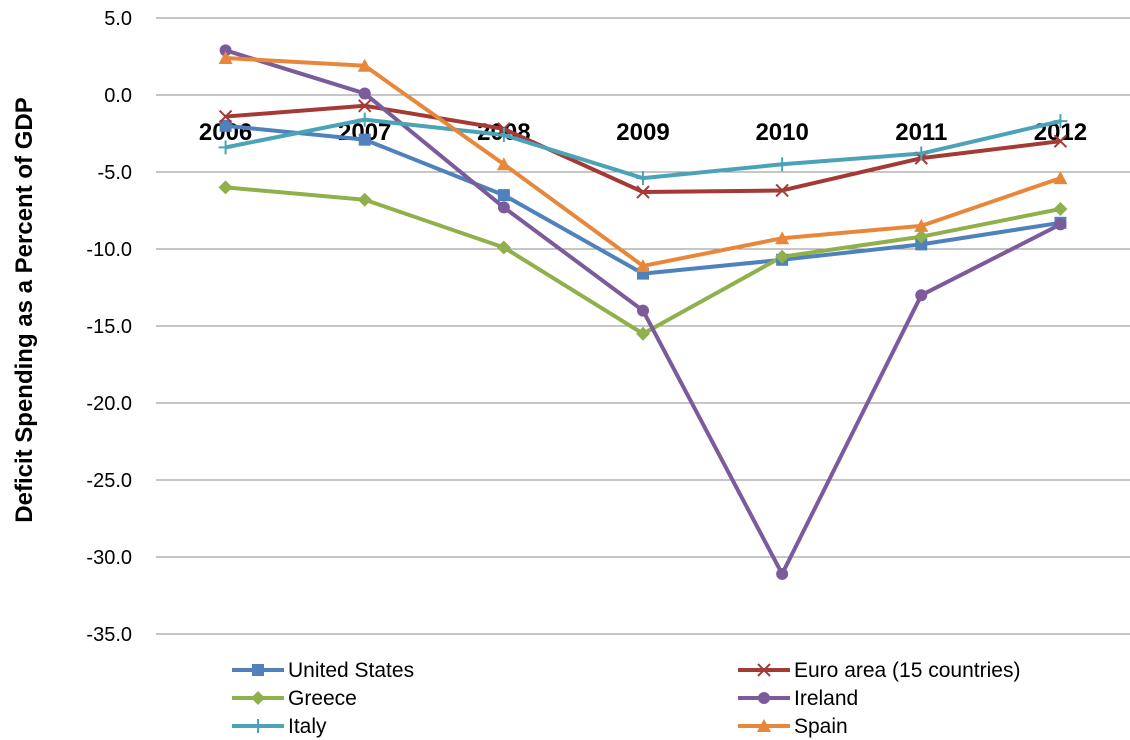 The width and height of the screenshot is (1130, 740). I want to click on legend-item: Italy, so click(279, 726).